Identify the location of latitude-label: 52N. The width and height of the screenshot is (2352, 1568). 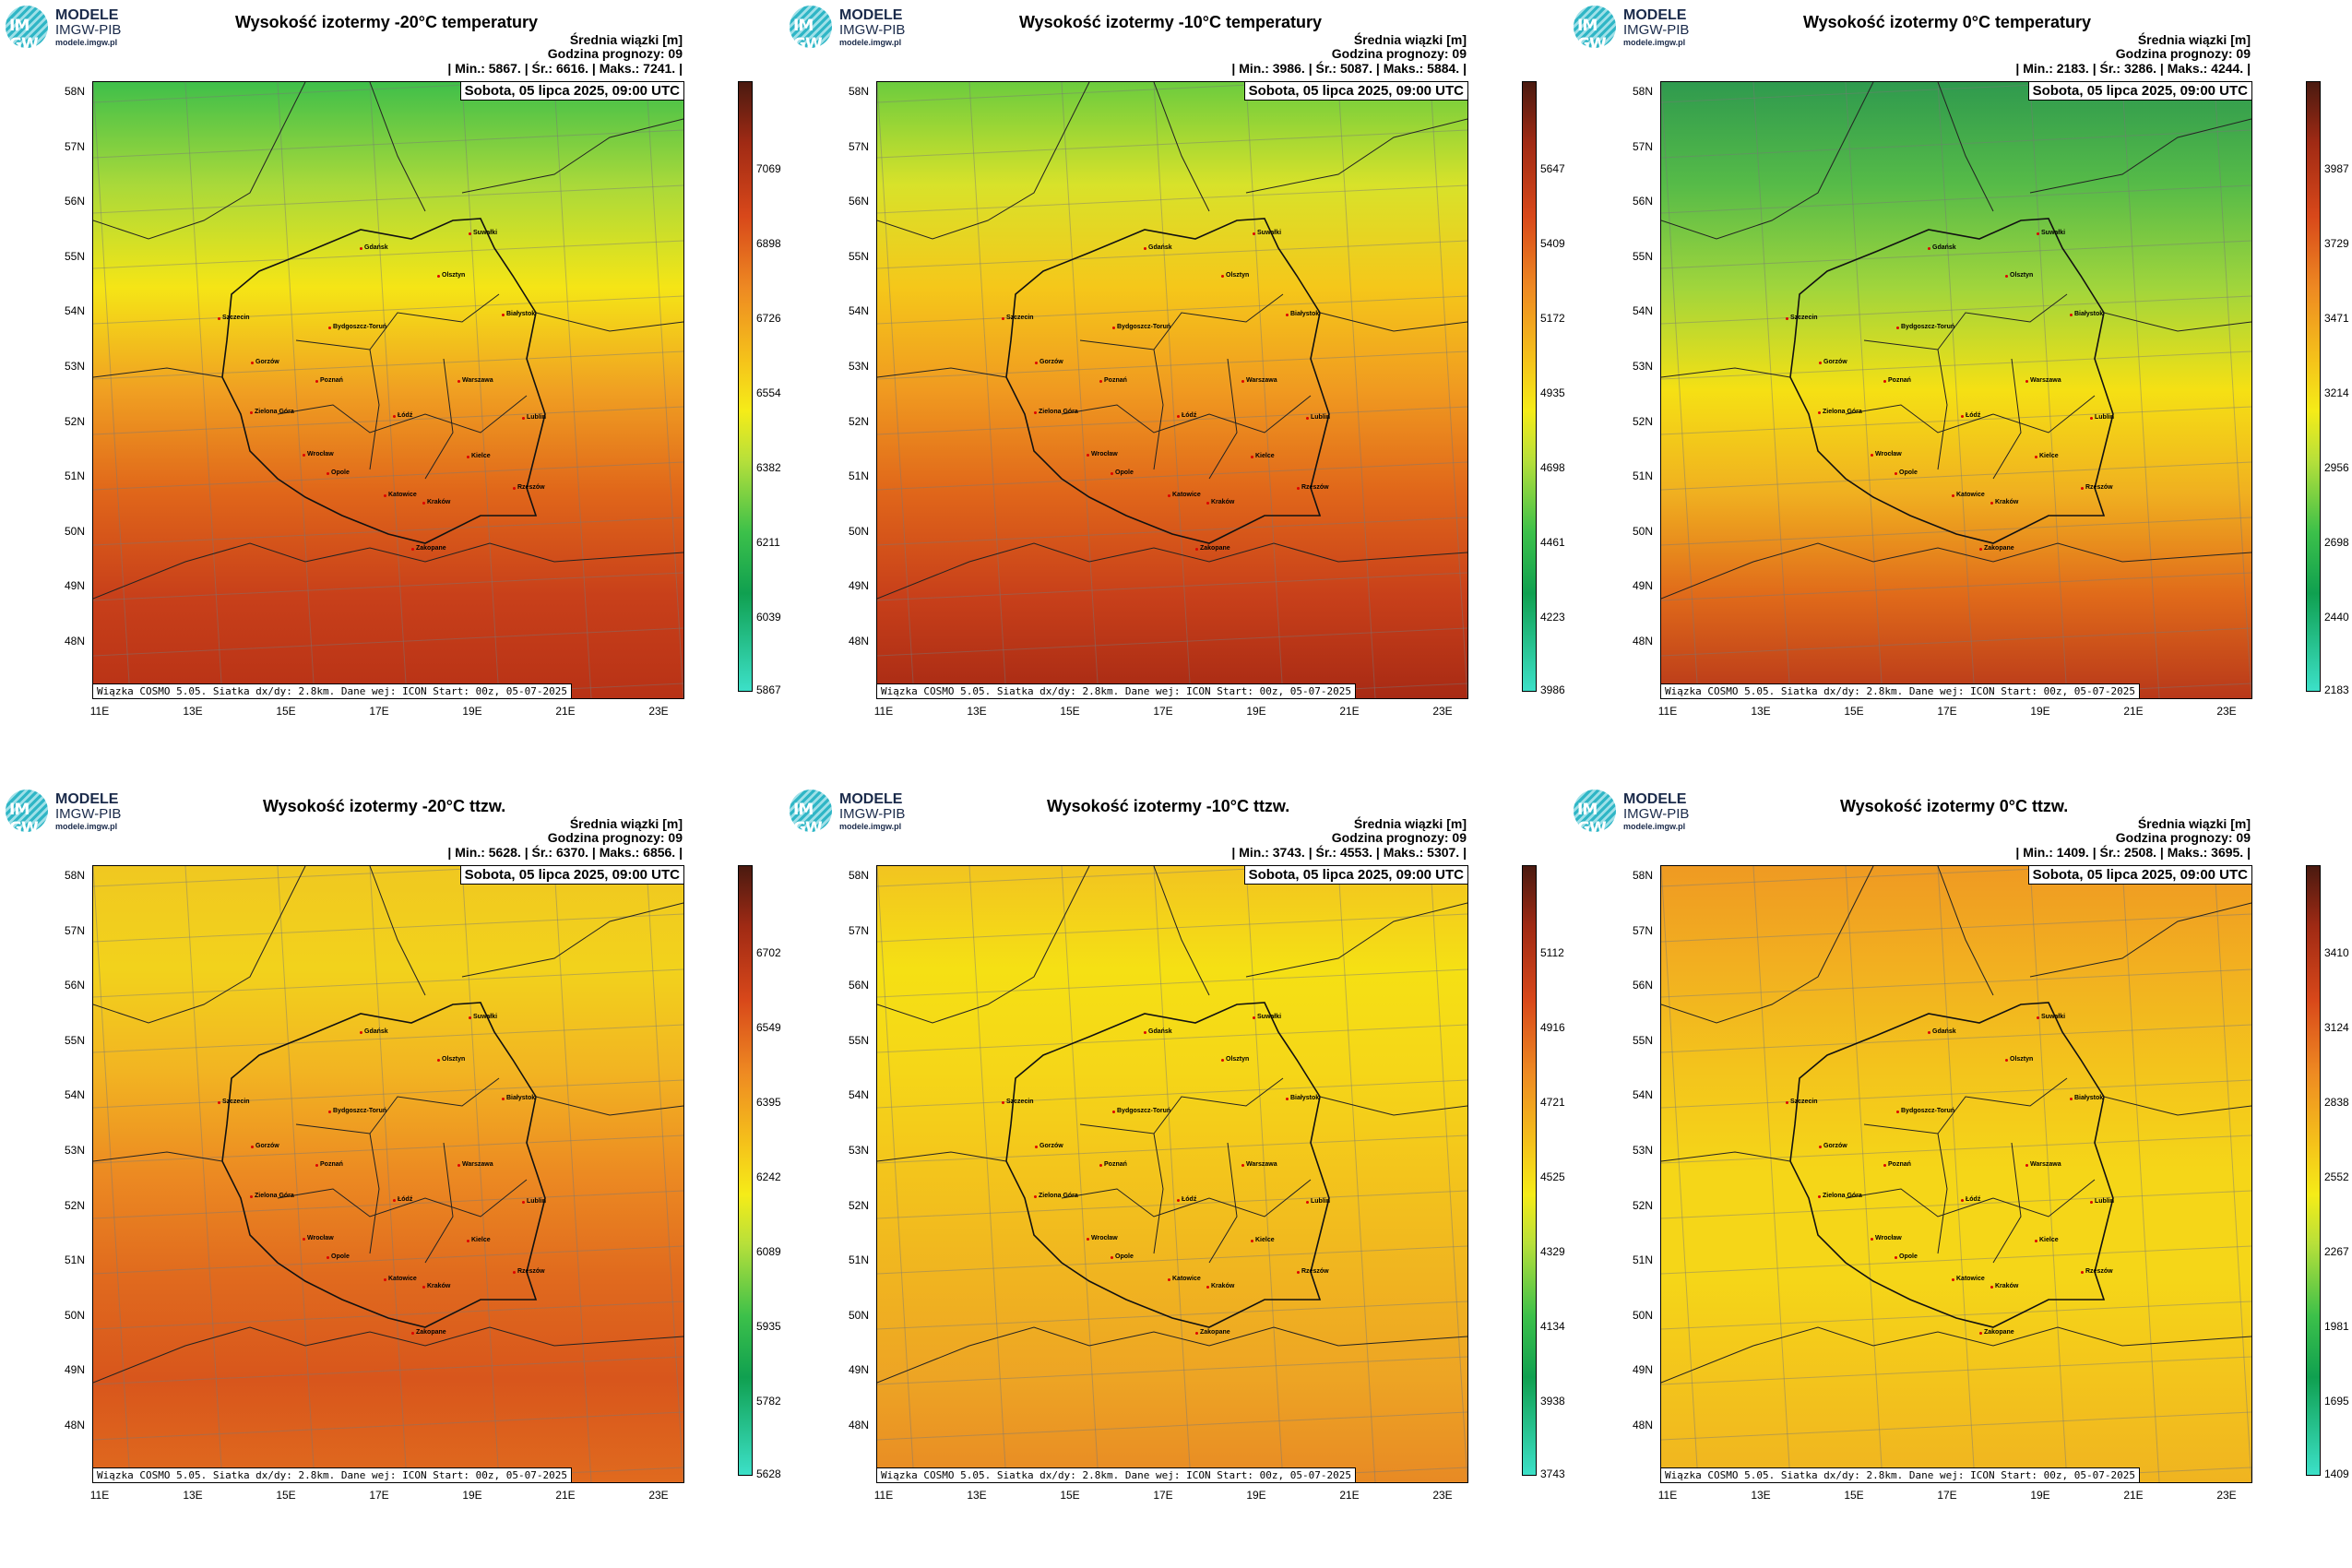
(1642, 1205).